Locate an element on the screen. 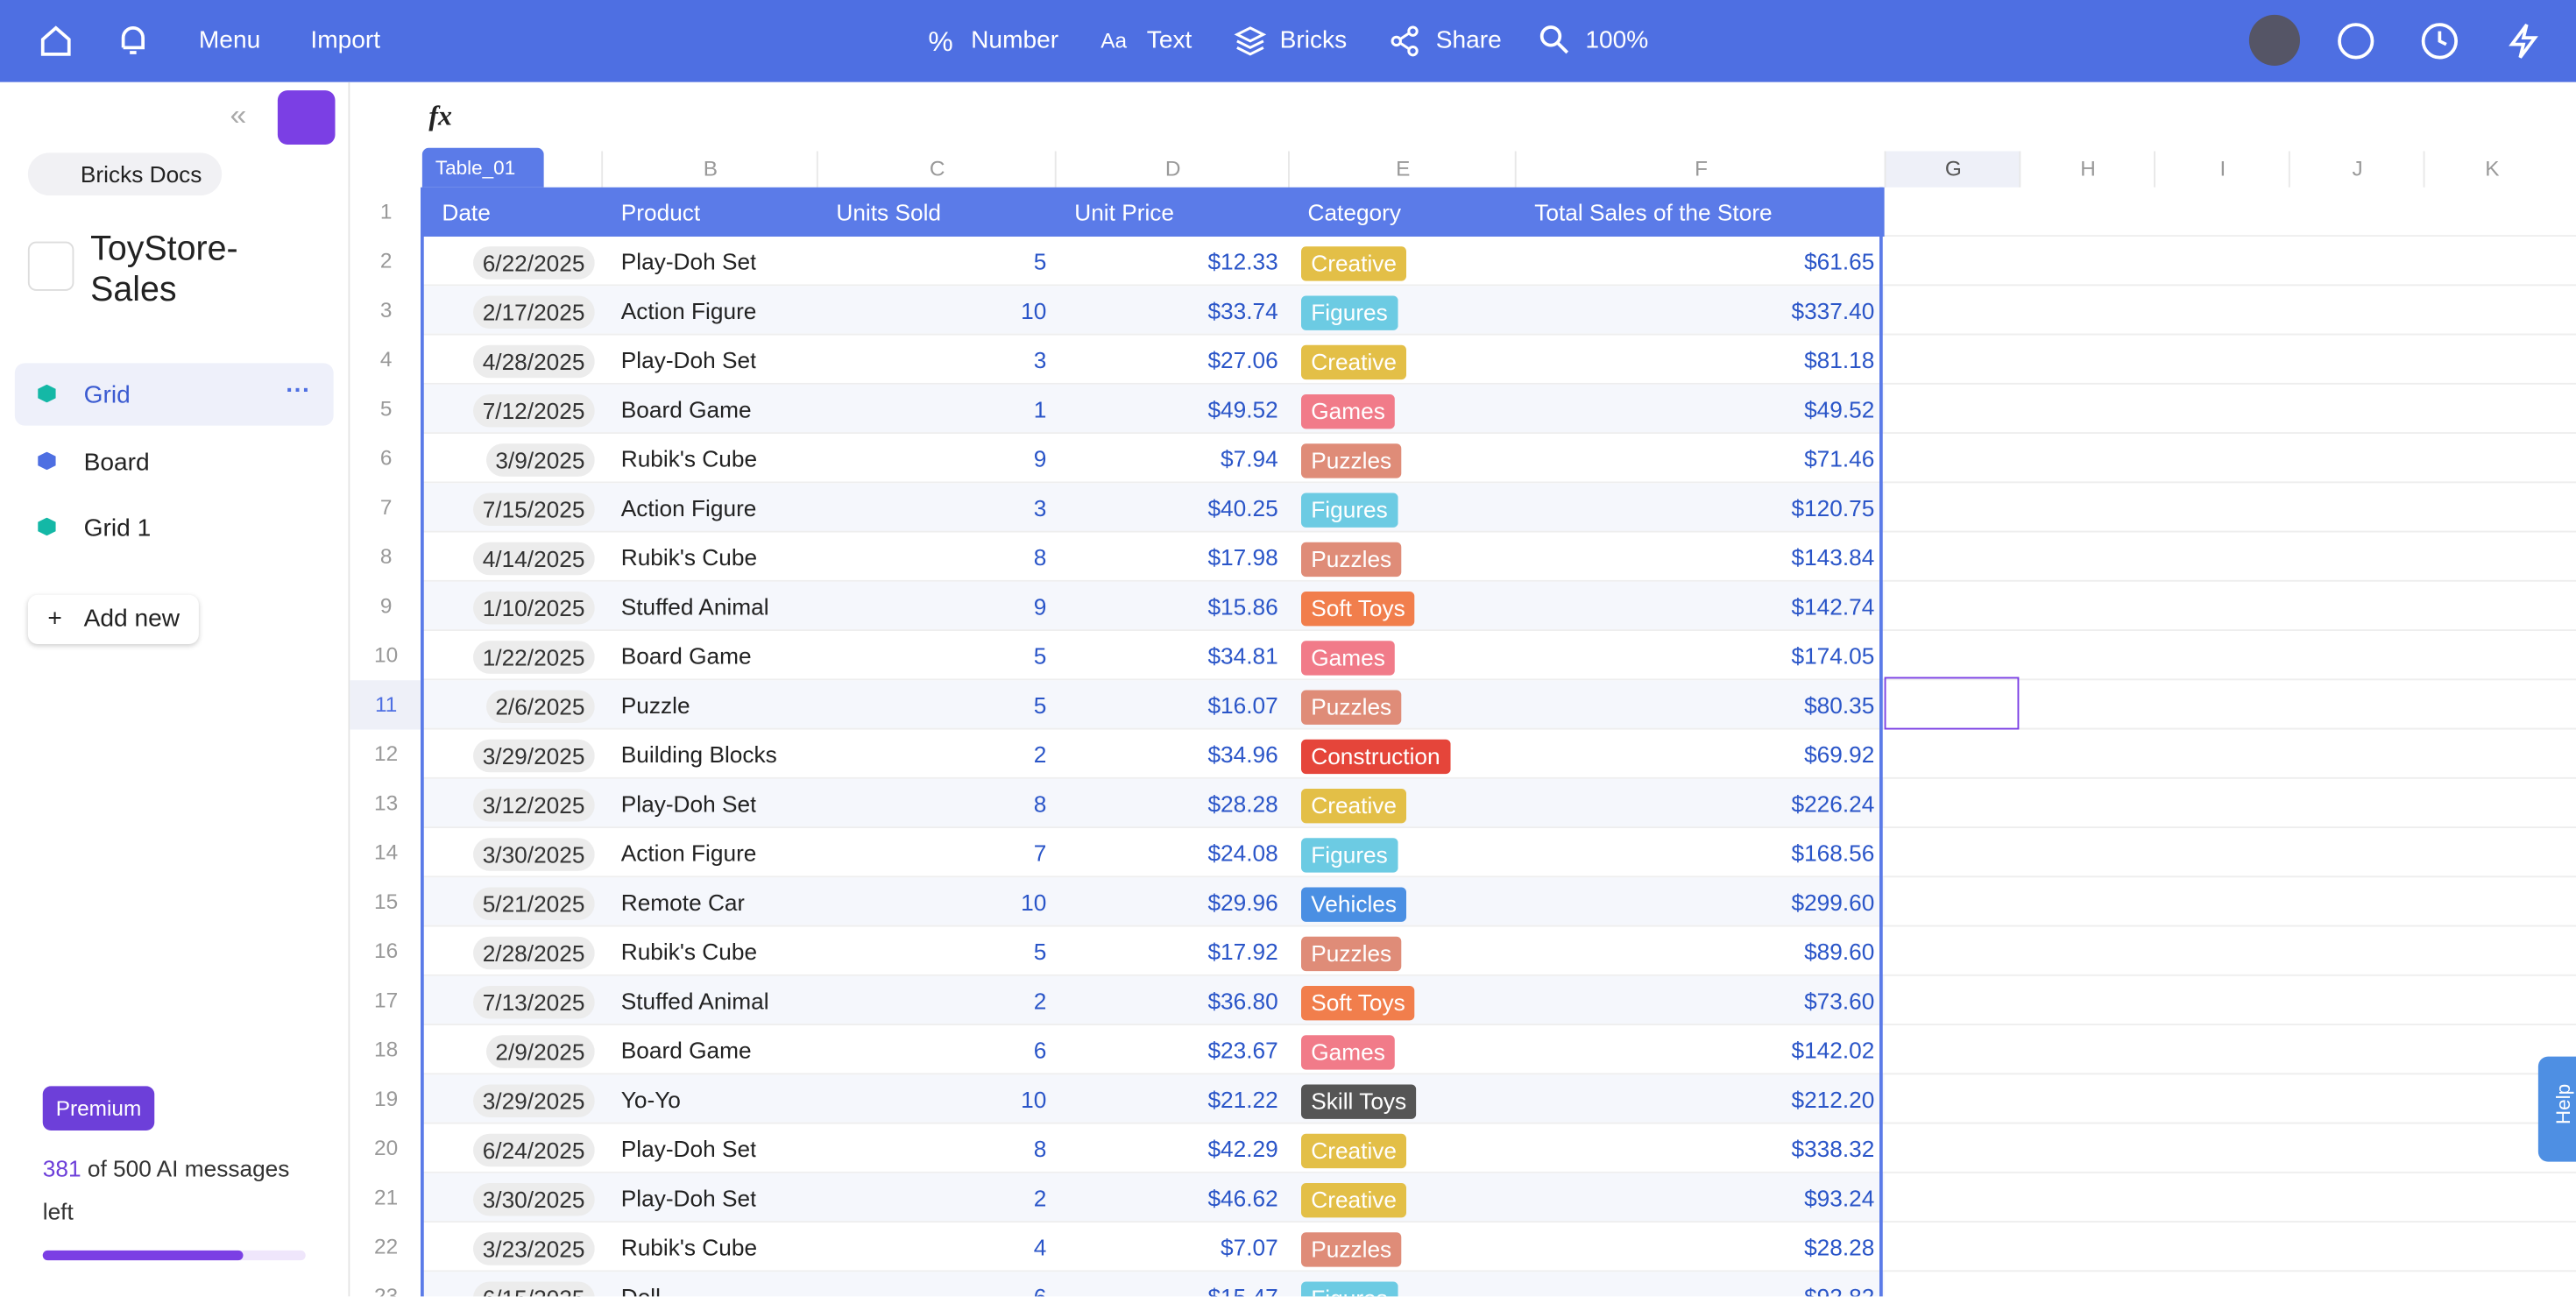 The image size is (2576, 1297). premium-badge: Premium is located at coordinates (98, 1108).